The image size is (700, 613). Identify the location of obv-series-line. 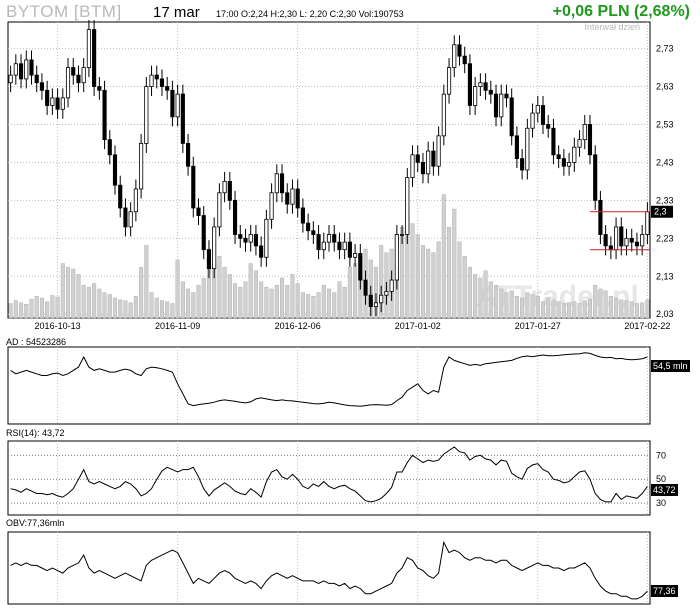
(329, 570).